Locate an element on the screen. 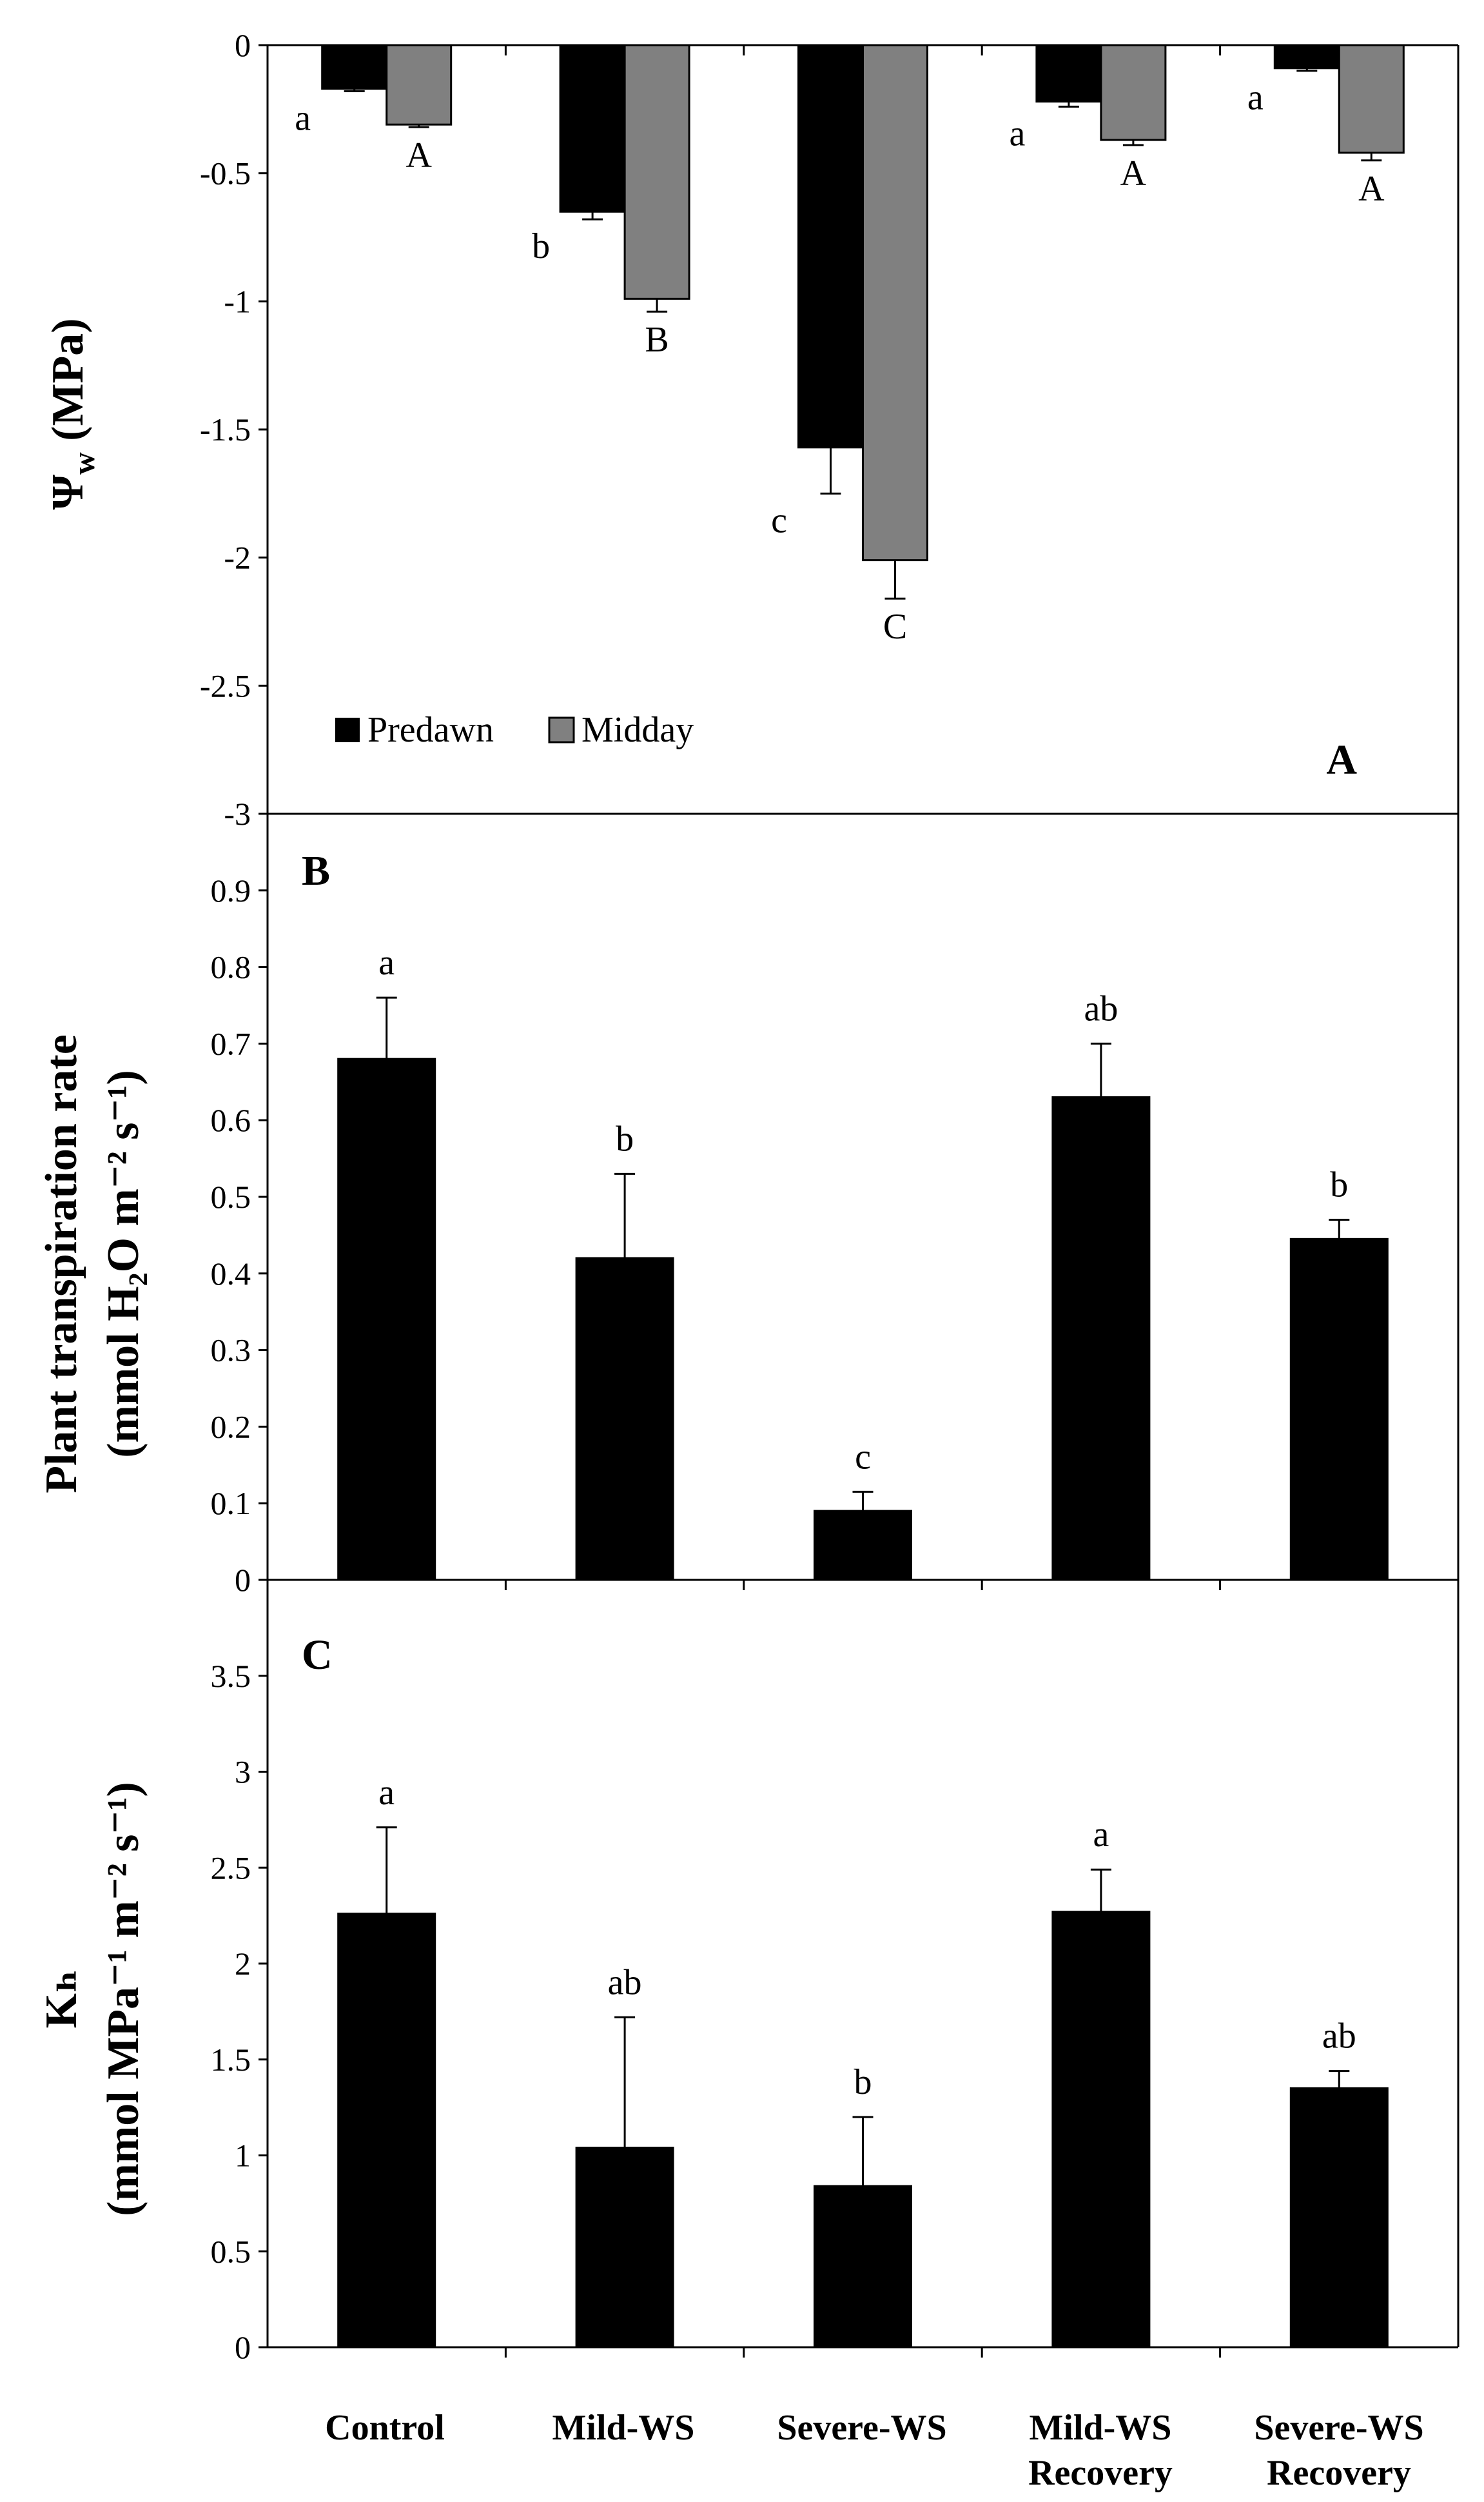 The width and height of the screenshot is (1484, 2502). legend: Predawn Midday is located at coordinates (514, 730).